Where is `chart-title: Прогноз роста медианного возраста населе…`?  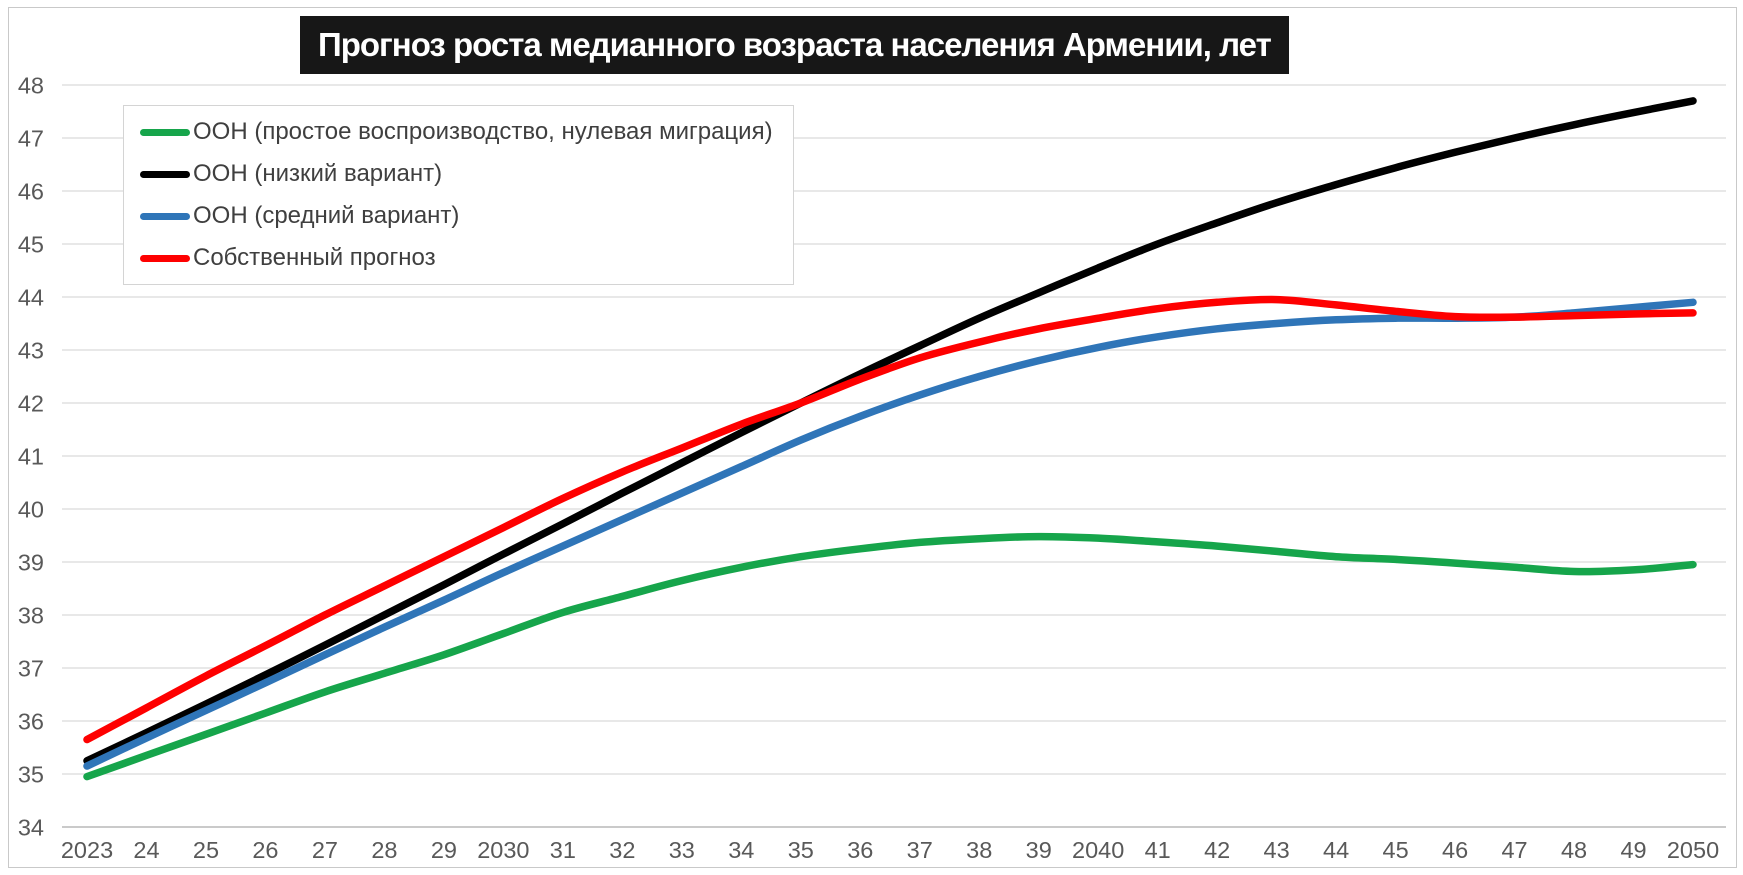
chart-title: Прогноз роста медианного возраста населе… is located at coordinates (794, 45).